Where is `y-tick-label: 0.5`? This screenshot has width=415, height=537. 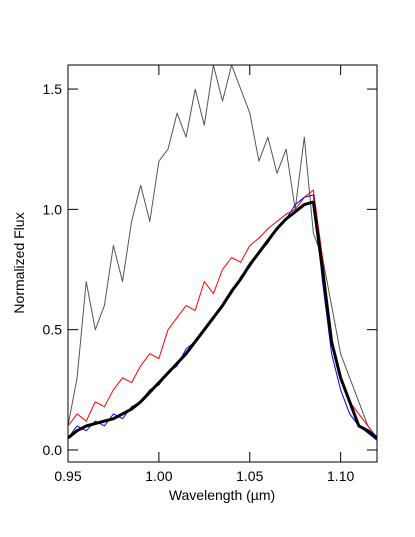 y-tick-label: 0.5 is located at coordinates (53, 330).